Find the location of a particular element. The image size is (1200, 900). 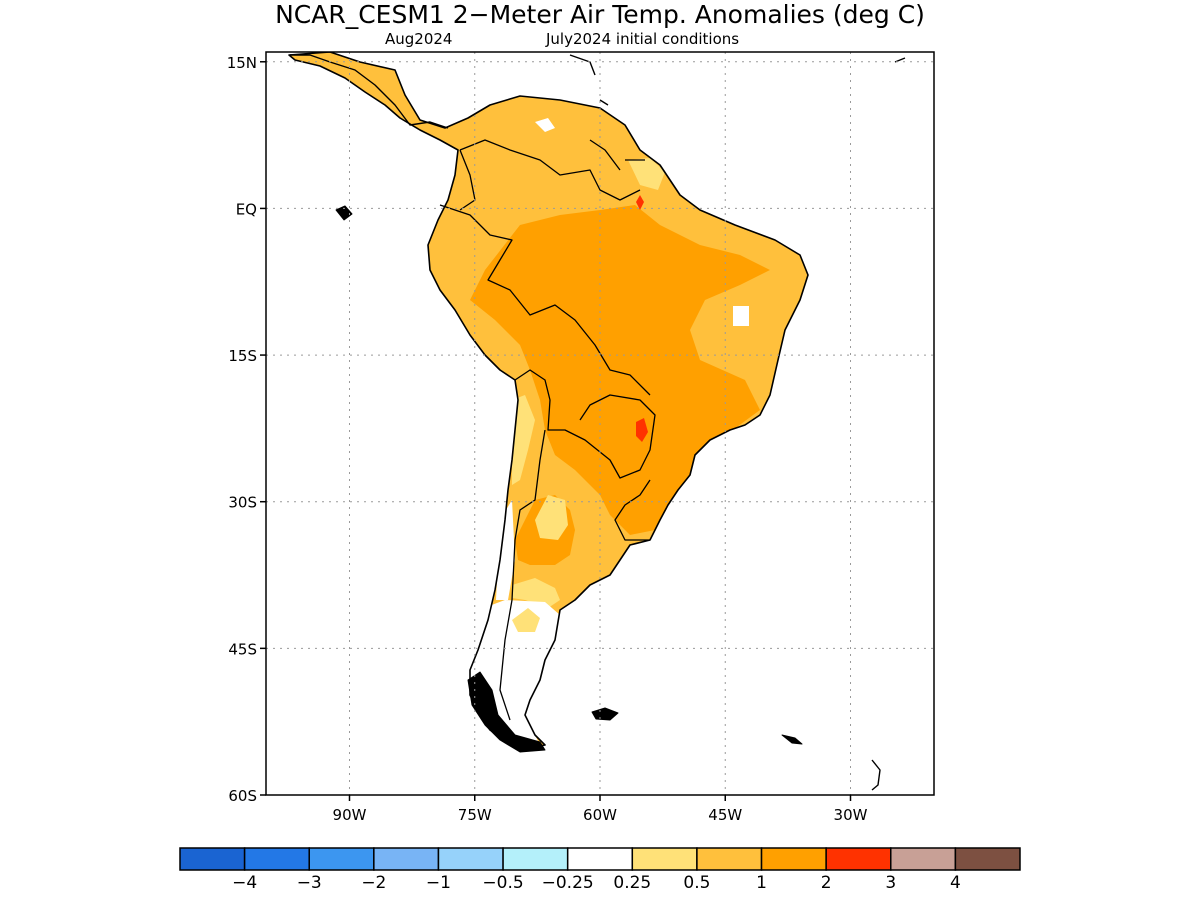

country-borders is located at coordinates (547, 430).